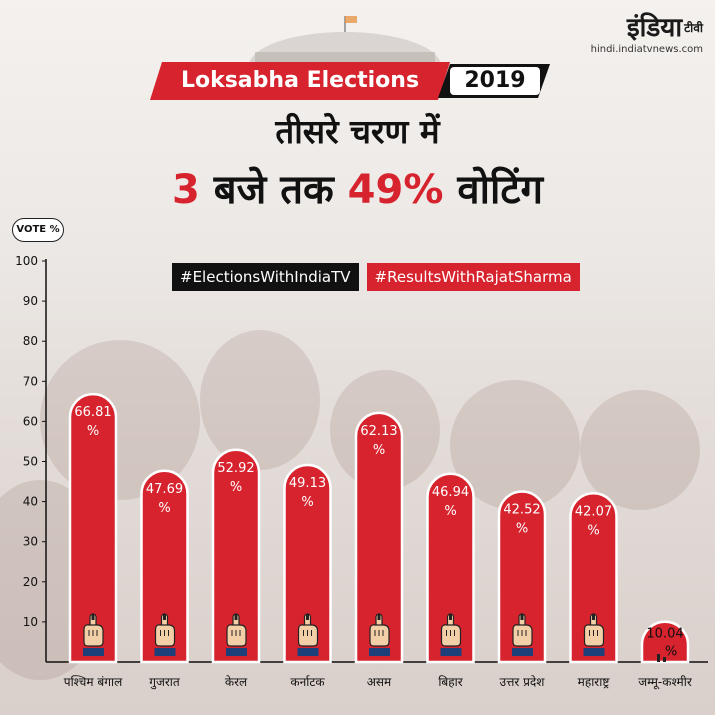 The image size is (715, 715). I want to click on bar-value-label: 52.92, so click(235, 468).